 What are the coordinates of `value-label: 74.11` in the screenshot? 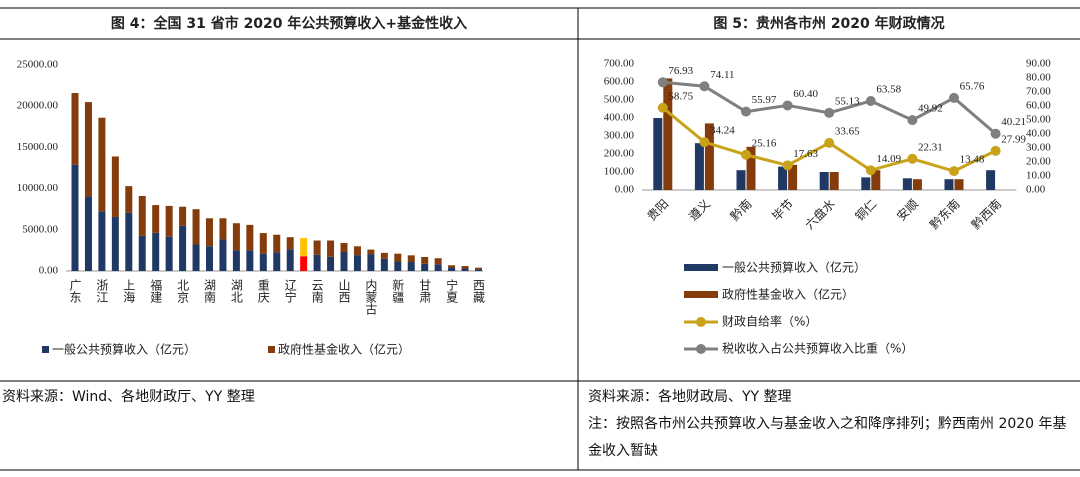 It's located at (722, 75).